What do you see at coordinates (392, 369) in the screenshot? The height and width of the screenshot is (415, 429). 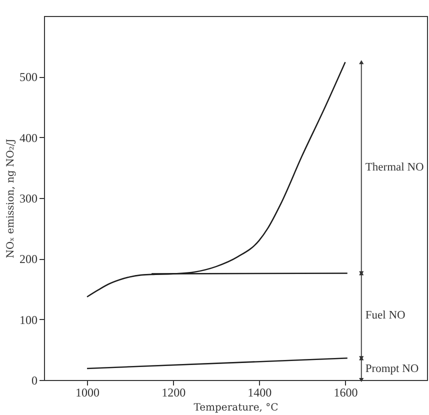 I see `annotation: Prompt NO` at bounding box center [392, 369].